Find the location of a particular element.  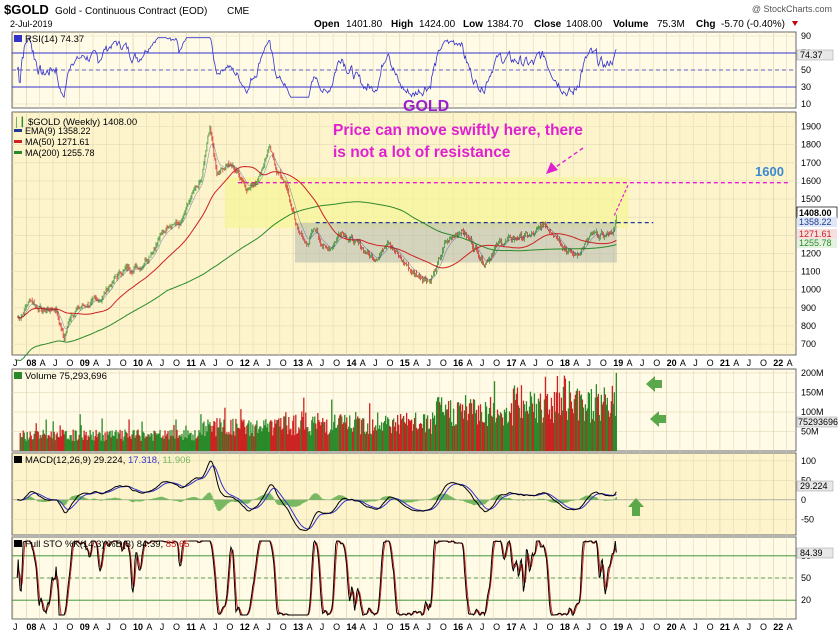

x-tick-label: 18 is located at coordinates (565, 363).